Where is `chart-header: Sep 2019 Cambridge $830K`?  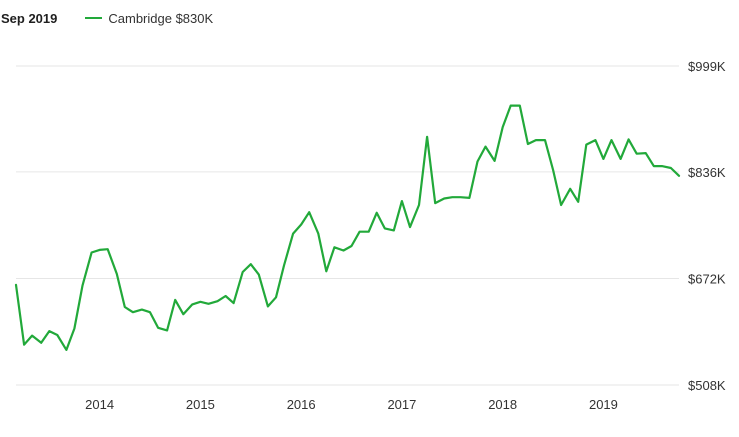 chart-header: Sep 2019 Cambridge $830K is located at coordinates (106, 18).